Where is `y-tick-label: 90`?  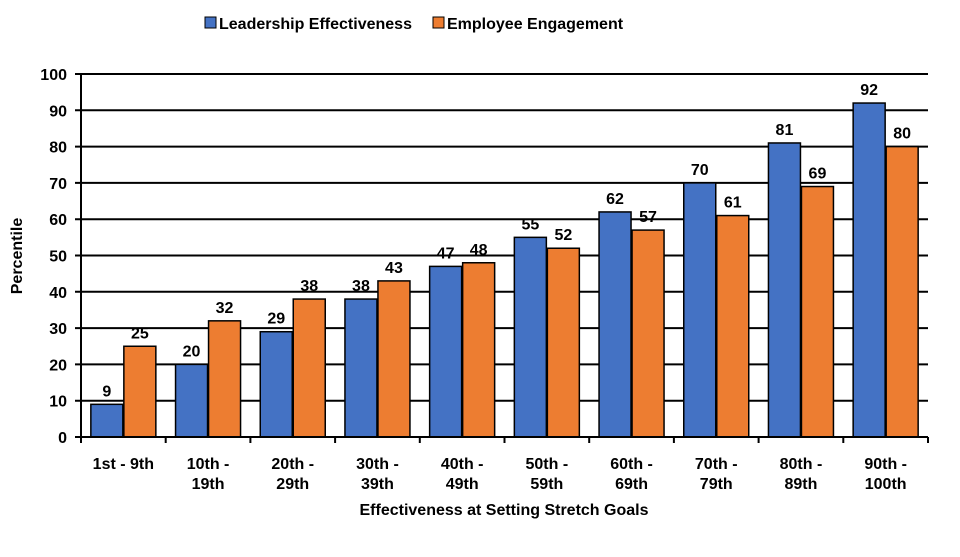
y-tick-label: 90 is located at coordinates (58, 111).